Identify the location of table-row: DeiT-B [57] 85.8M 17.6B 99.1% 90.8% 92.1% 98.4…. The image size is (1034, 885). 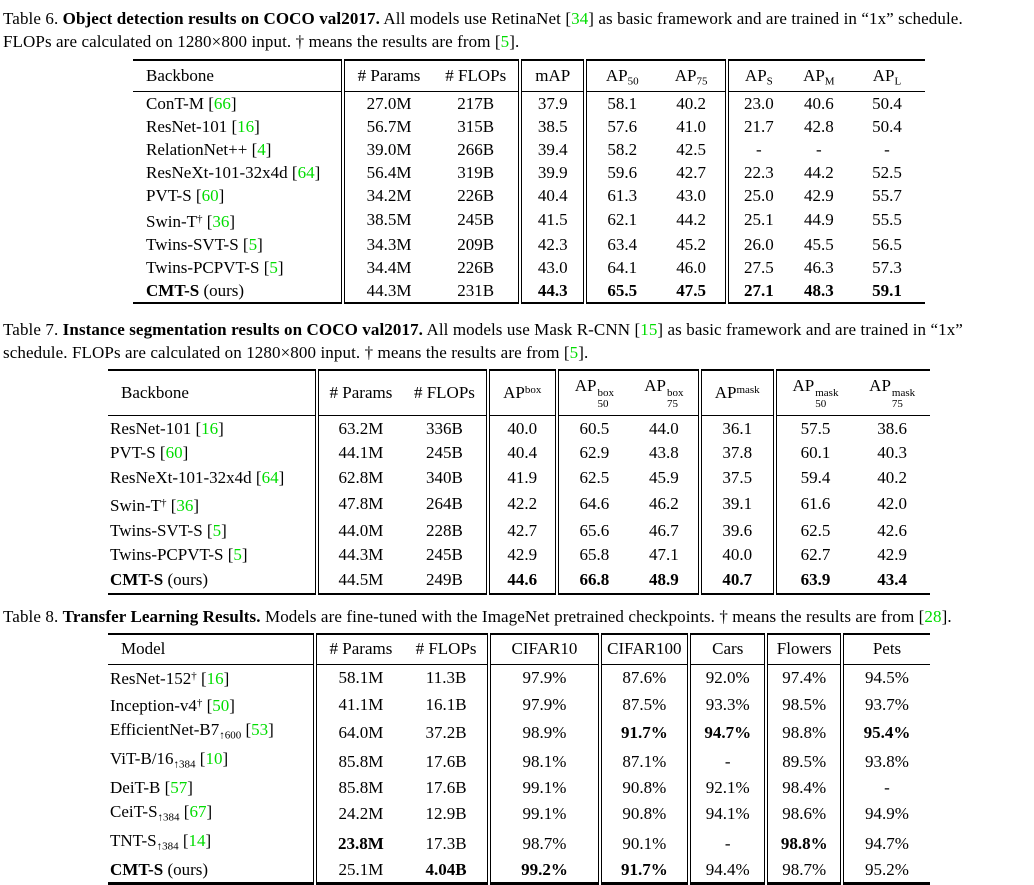
(519, 788).